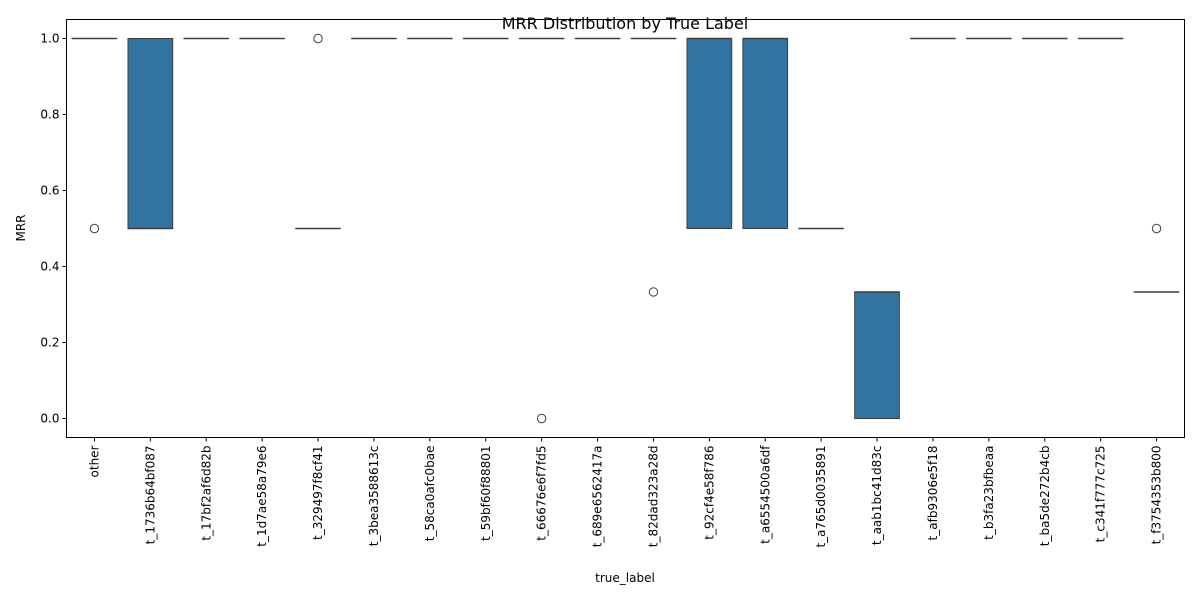  I want to click on box-t_1736b64bf087, so click(150, 134).